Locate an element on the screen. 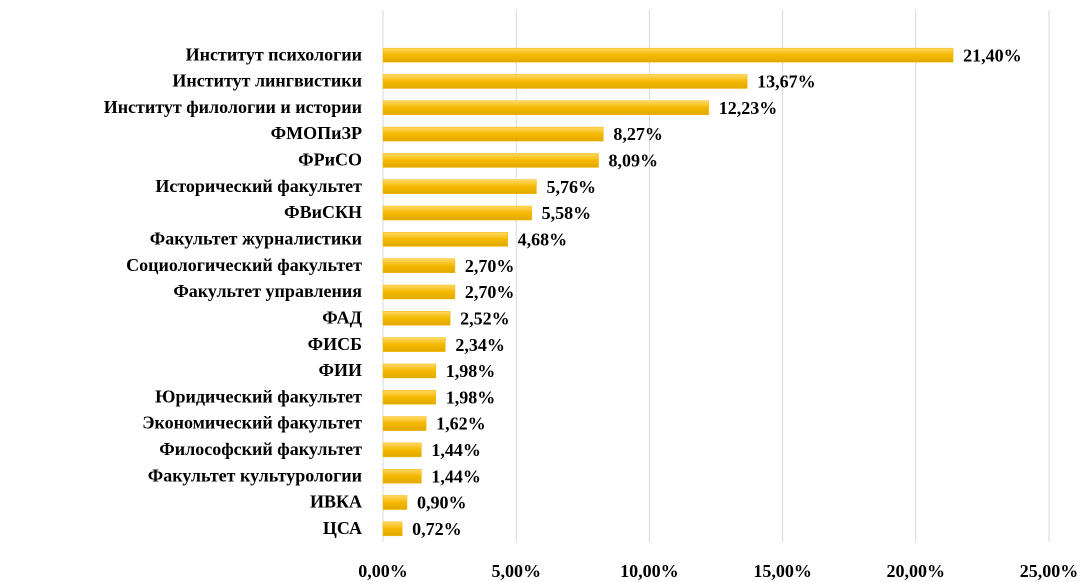 Image resolution: width=1091 pixels, height=582 pixels. y-tick-label: Философский факультет is located at coordinates (260, 449).